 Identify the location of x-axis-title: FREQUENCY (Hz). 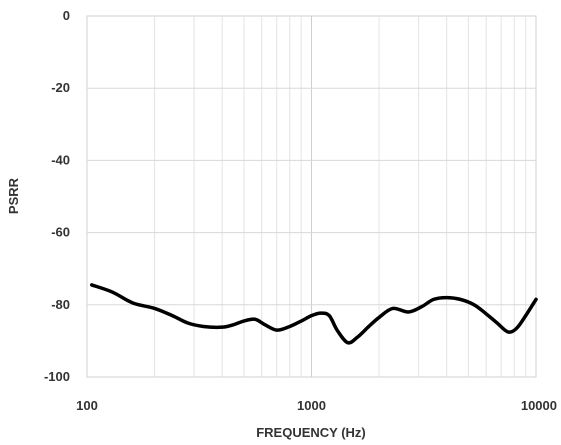
(311, 432).